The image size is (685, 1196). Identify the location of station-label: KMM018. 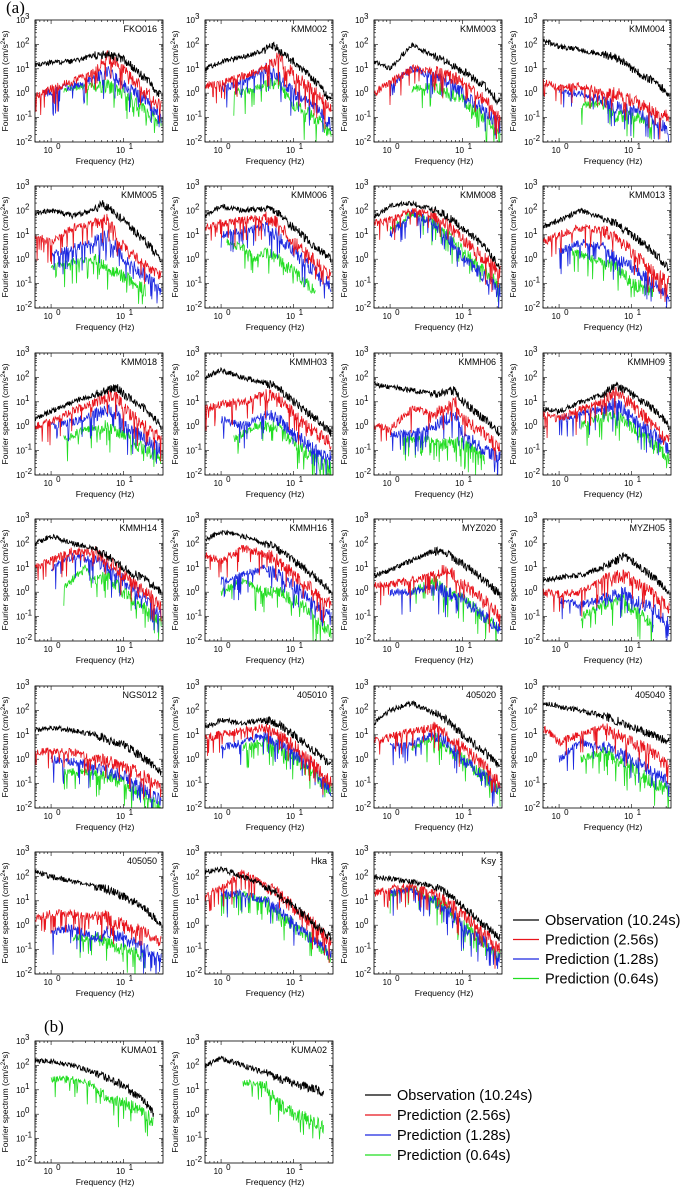
(139, 362).